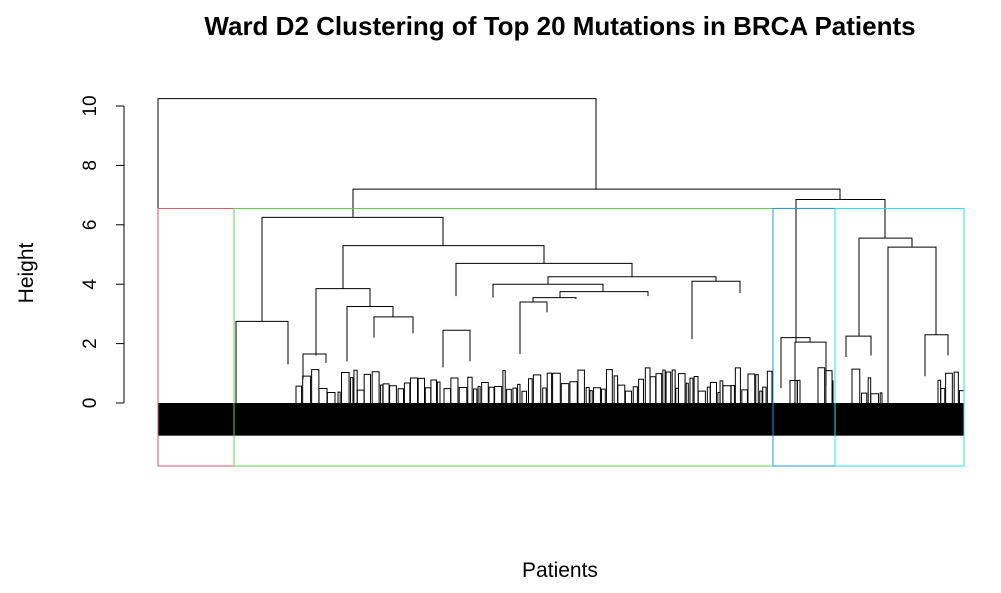 The image size is (1001, 593). I want to click on y-tick-label: 6, so click(90, 225).